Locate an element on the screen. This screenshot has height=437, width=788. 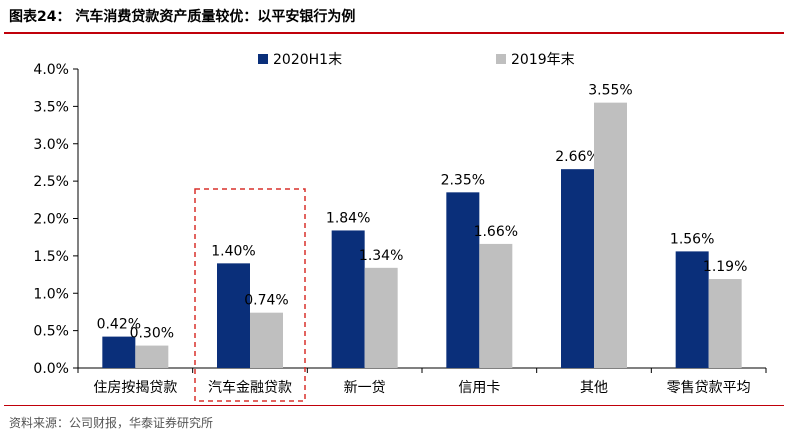
category-label: 信用卡 is located at coordinates (479, 388).